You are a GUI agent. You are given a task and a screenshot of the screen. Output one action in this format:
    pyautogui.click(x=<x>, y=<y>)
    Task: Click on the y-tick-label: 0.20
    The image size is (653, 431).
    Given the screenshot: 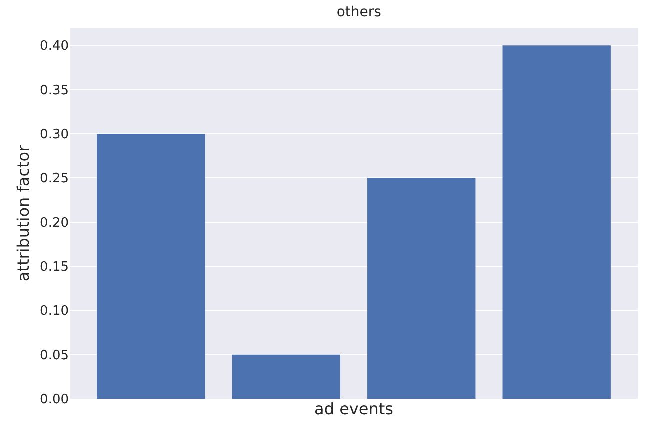 What is the action you would take?
    pyautogui.click(x=54, y=223)
    